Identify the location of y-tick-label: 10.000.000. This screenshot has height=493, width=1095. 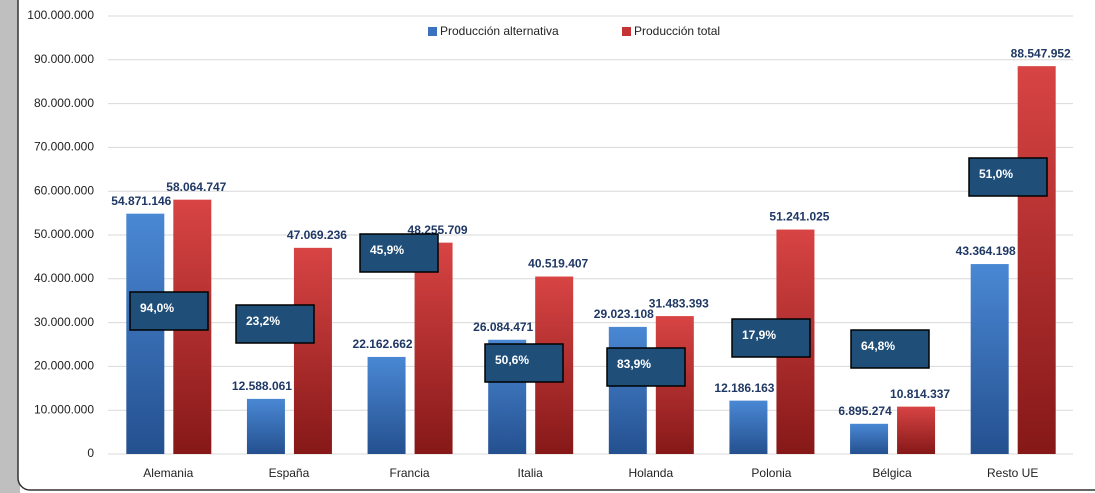
(64, 409).